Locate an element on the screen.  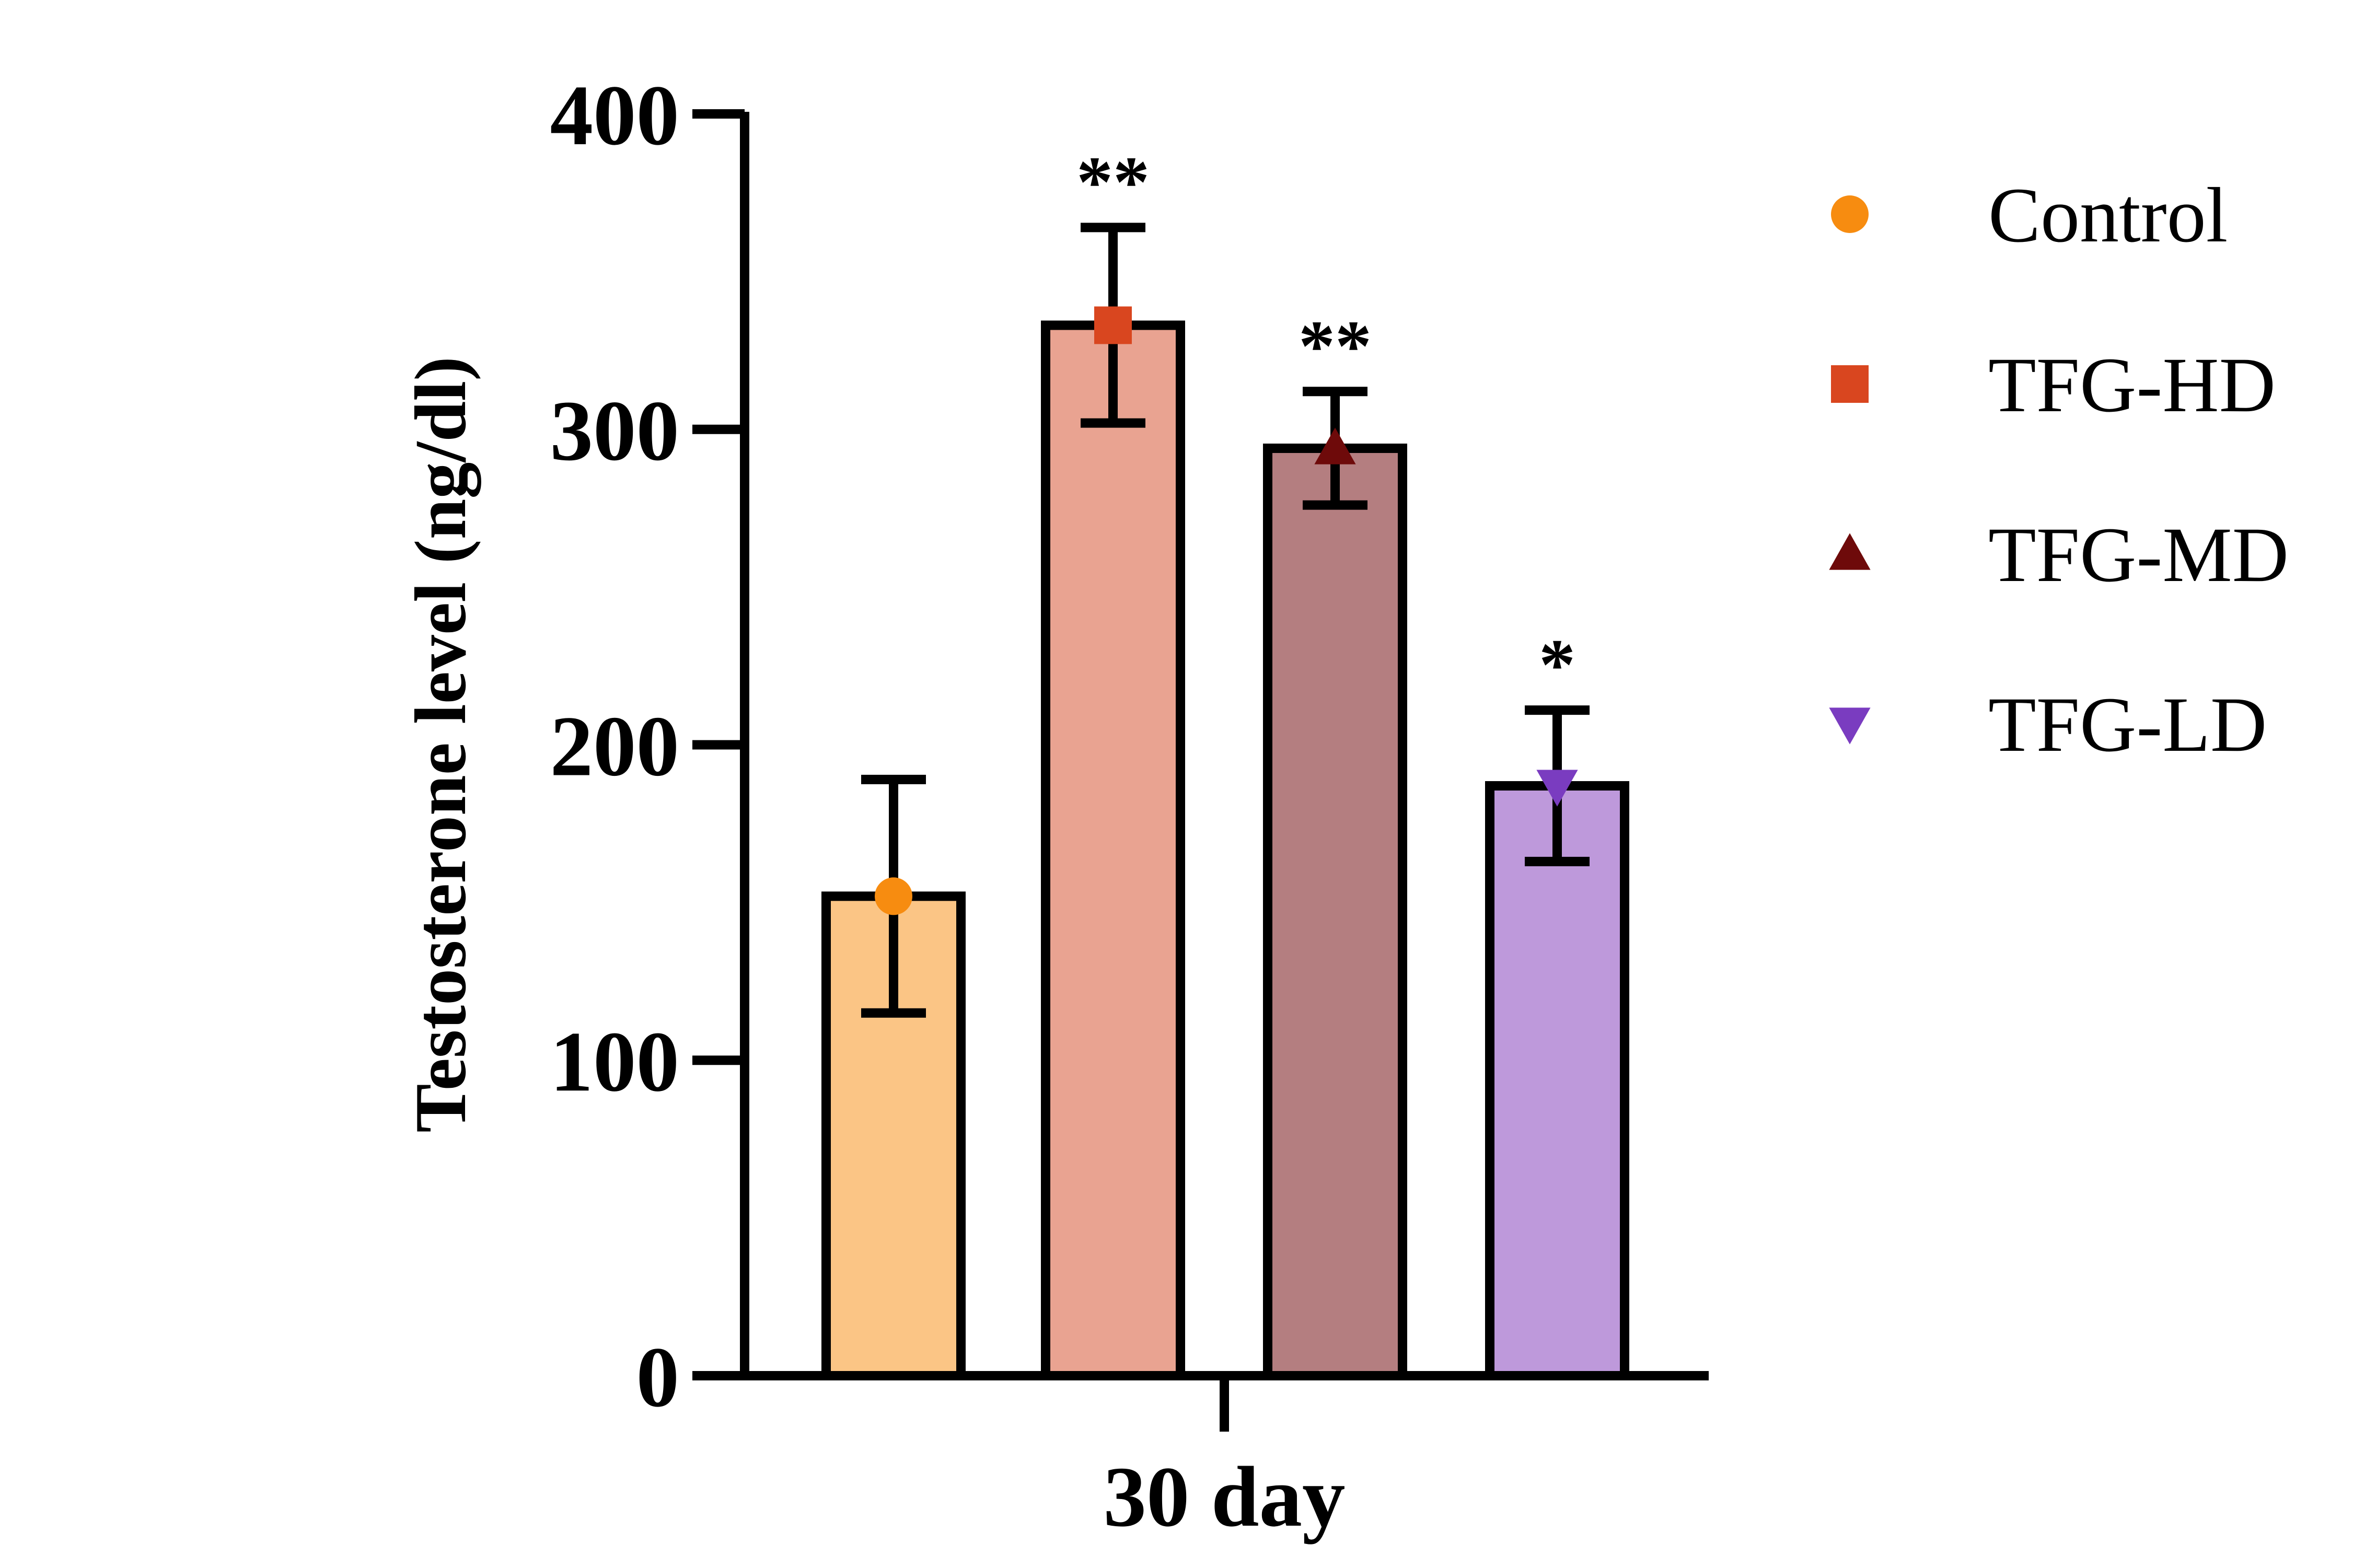
y-tick-label: 0 is located at coordinates (658, 1377).